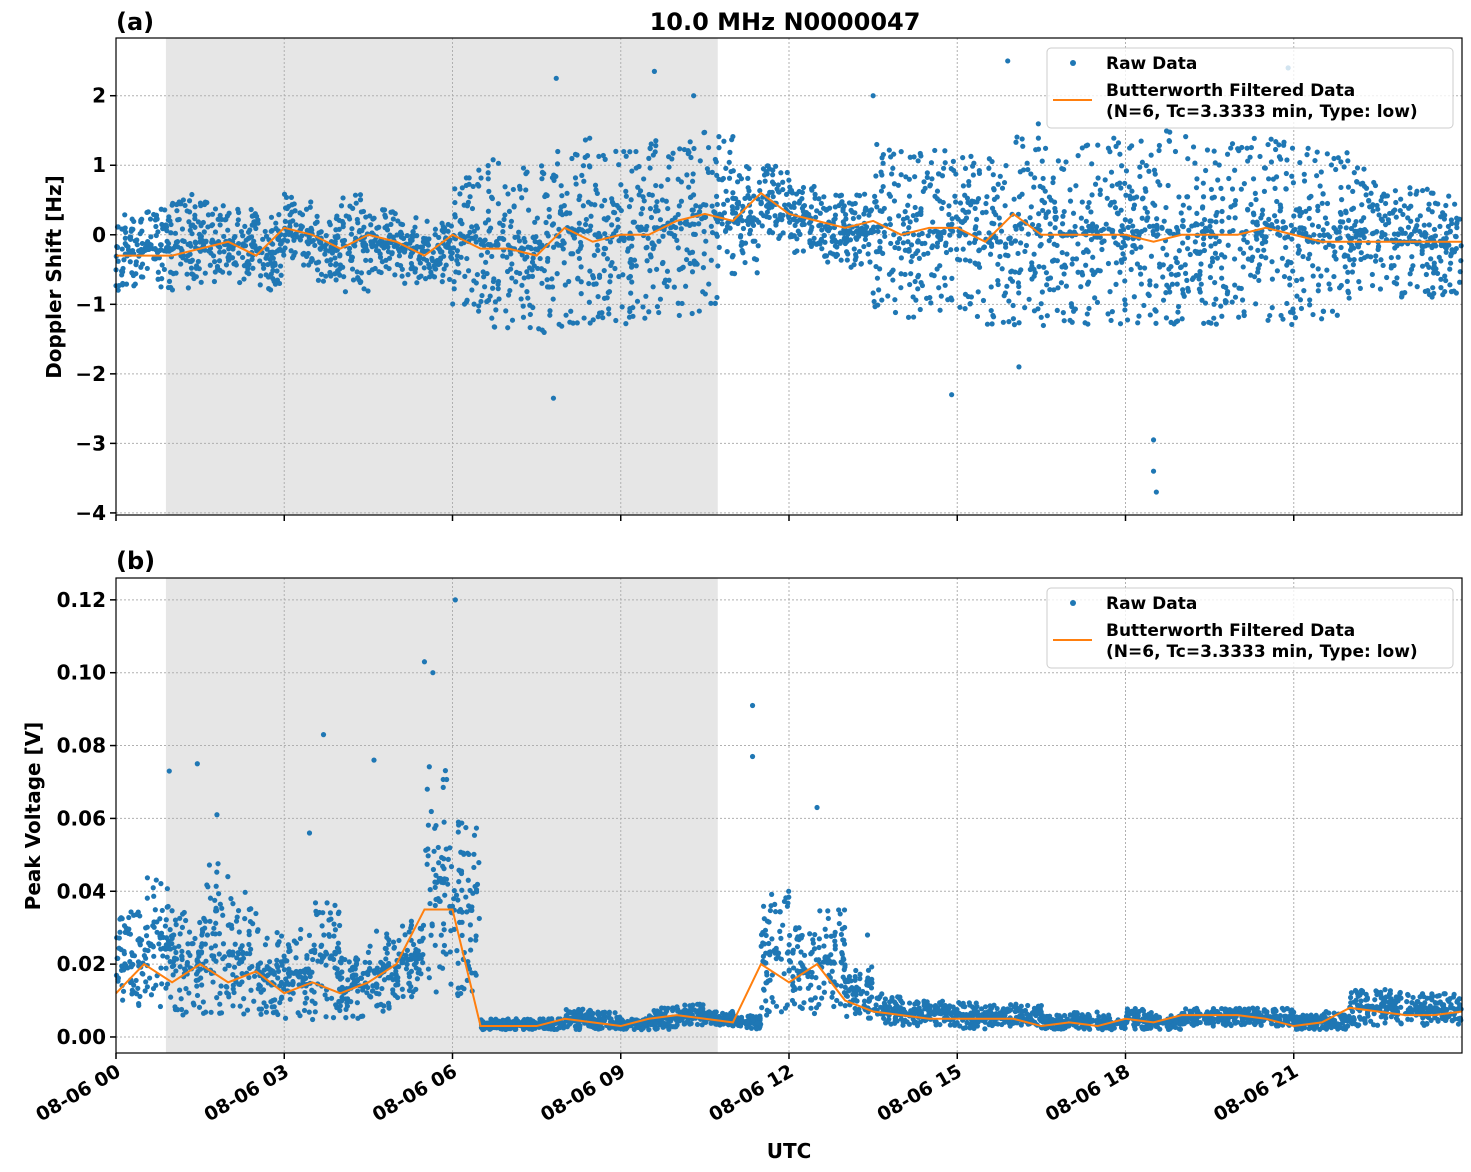 The image size is (1471, 1172). I want to click on raw-data-outlier, so click(1153, 440).